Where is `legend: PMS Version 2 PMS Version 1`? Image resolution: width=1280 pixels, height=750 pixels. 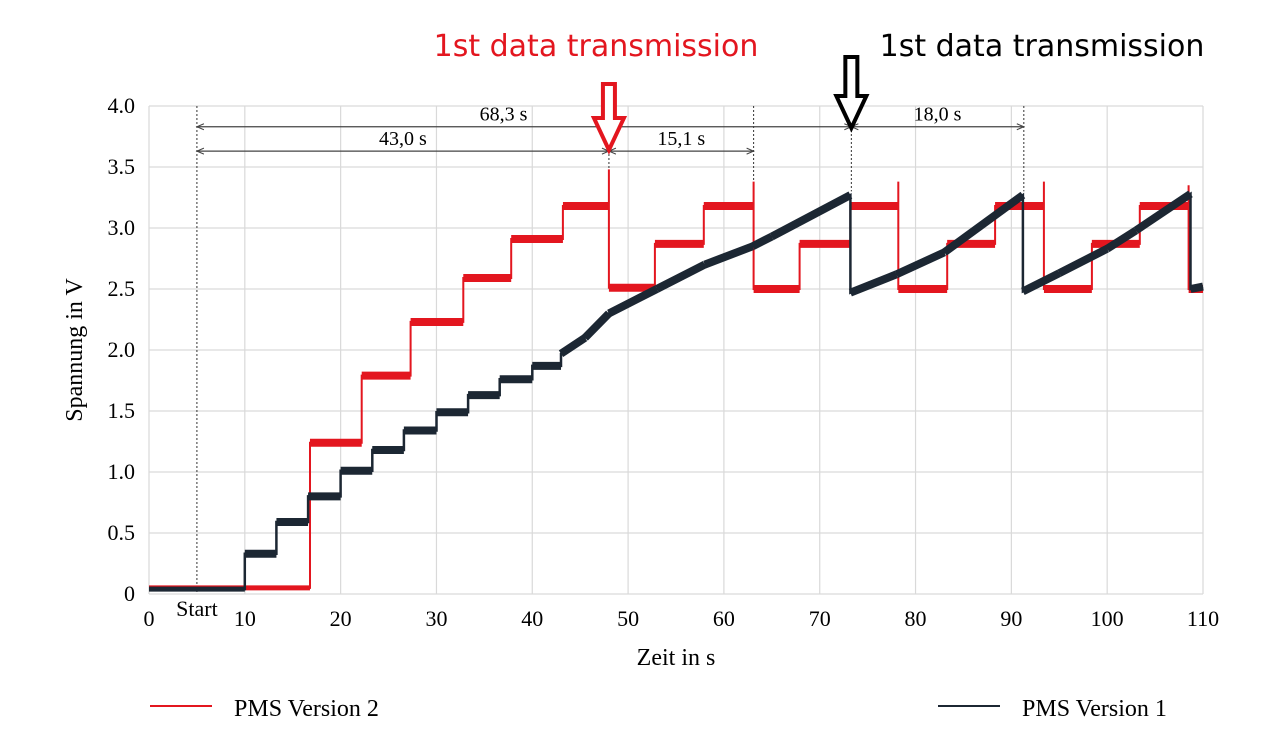 legend: PMS Version 2 PMS Version 1 is located at coordinates (658, 709).